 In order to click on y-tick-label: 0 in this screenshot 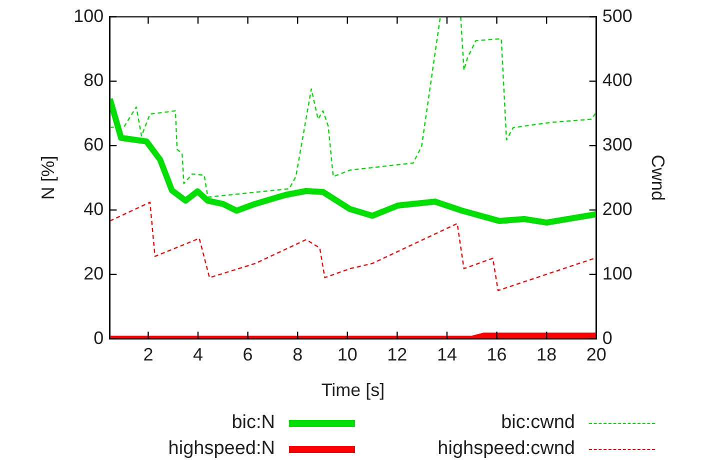, I will do `click(99, 338)`.